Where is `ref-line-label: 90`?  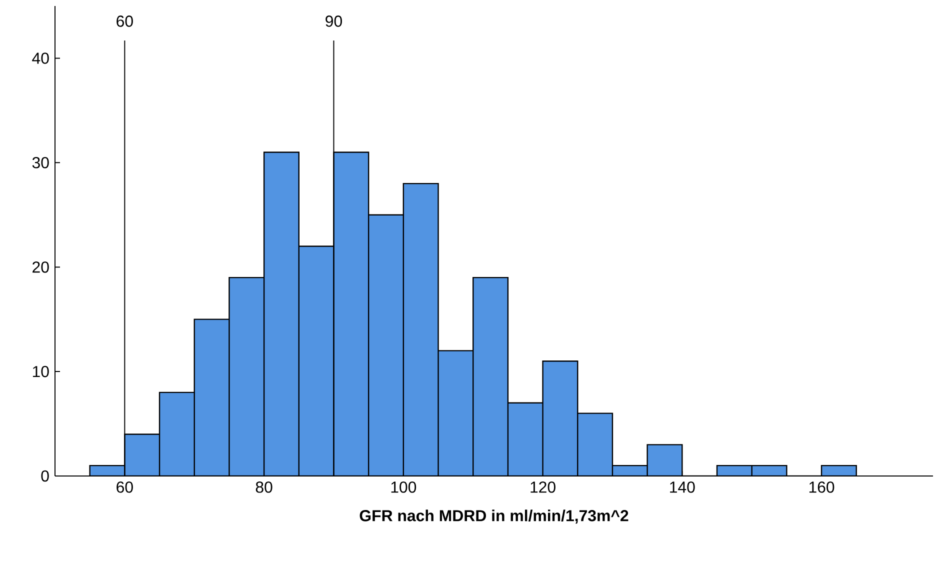 ref-line-label: 90 is located at coordinates (334, 21).